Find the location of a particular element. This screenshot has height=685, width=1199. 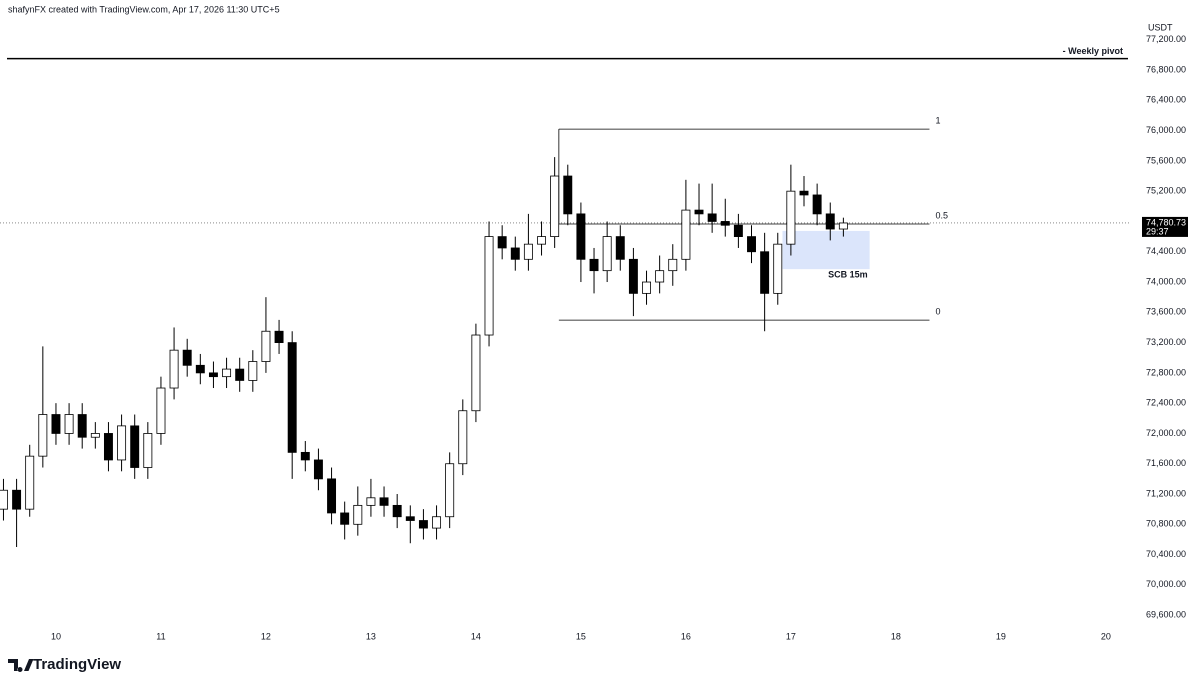

fib-label: 1 is located at coordinates (937, 120).